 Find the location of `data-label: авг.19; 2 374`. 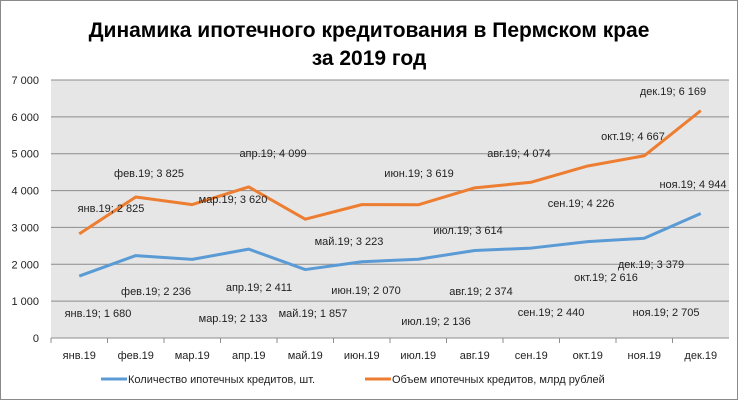

data-label: авг.19; 2 374 is located at coordinates (481, 292).